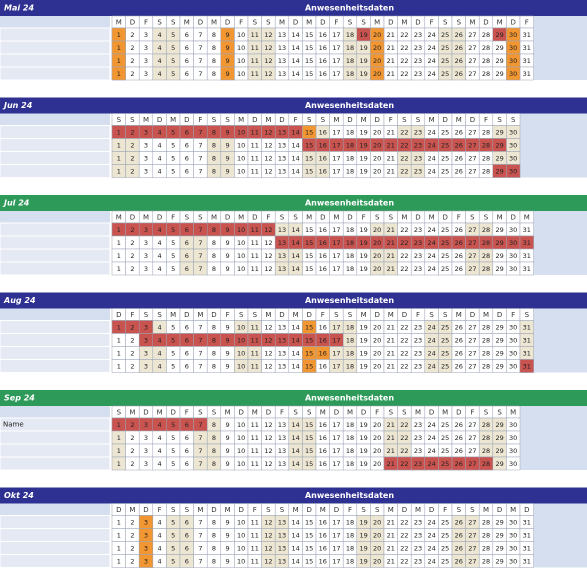 This screenshot has width=587, height=571. What do you see at coordinates (349, 300) in the screenshot?
I see `header-title: Anwesenheitsdaten` at bounding box center [349, 300].